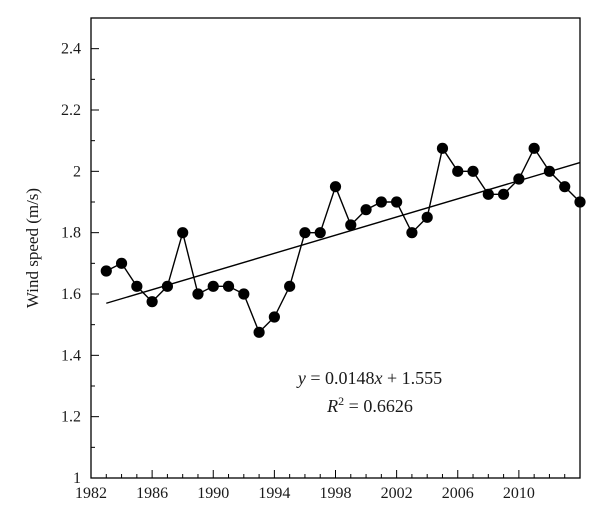  What do you see at coordinates (71, 49) in the screenshot?
I see `y-tick-label: 2.4` at bounding box center [71, 49].